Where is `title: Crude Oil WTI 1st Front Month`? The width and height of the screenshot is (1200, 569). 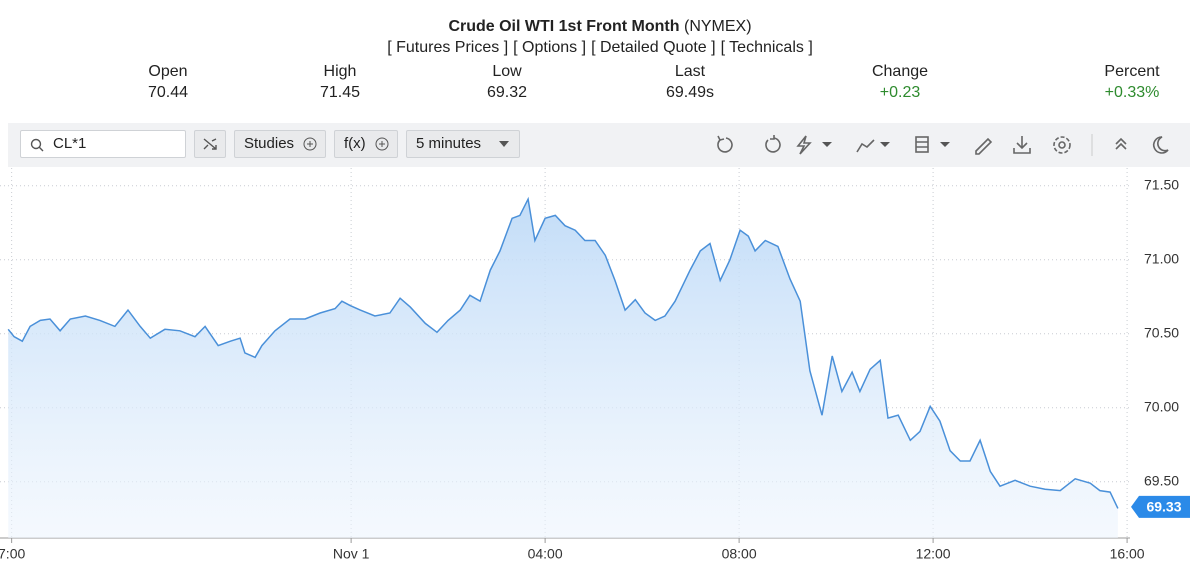
title: Crude Oil WTI 1st Front Month is located at coordinates (564, 26).